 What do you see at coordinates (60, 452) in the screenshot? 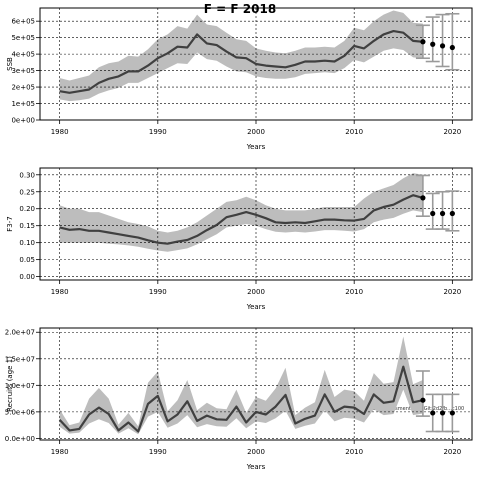
I see `recruitment-x-tick-label: 1980` at bounding box center [60, 452].